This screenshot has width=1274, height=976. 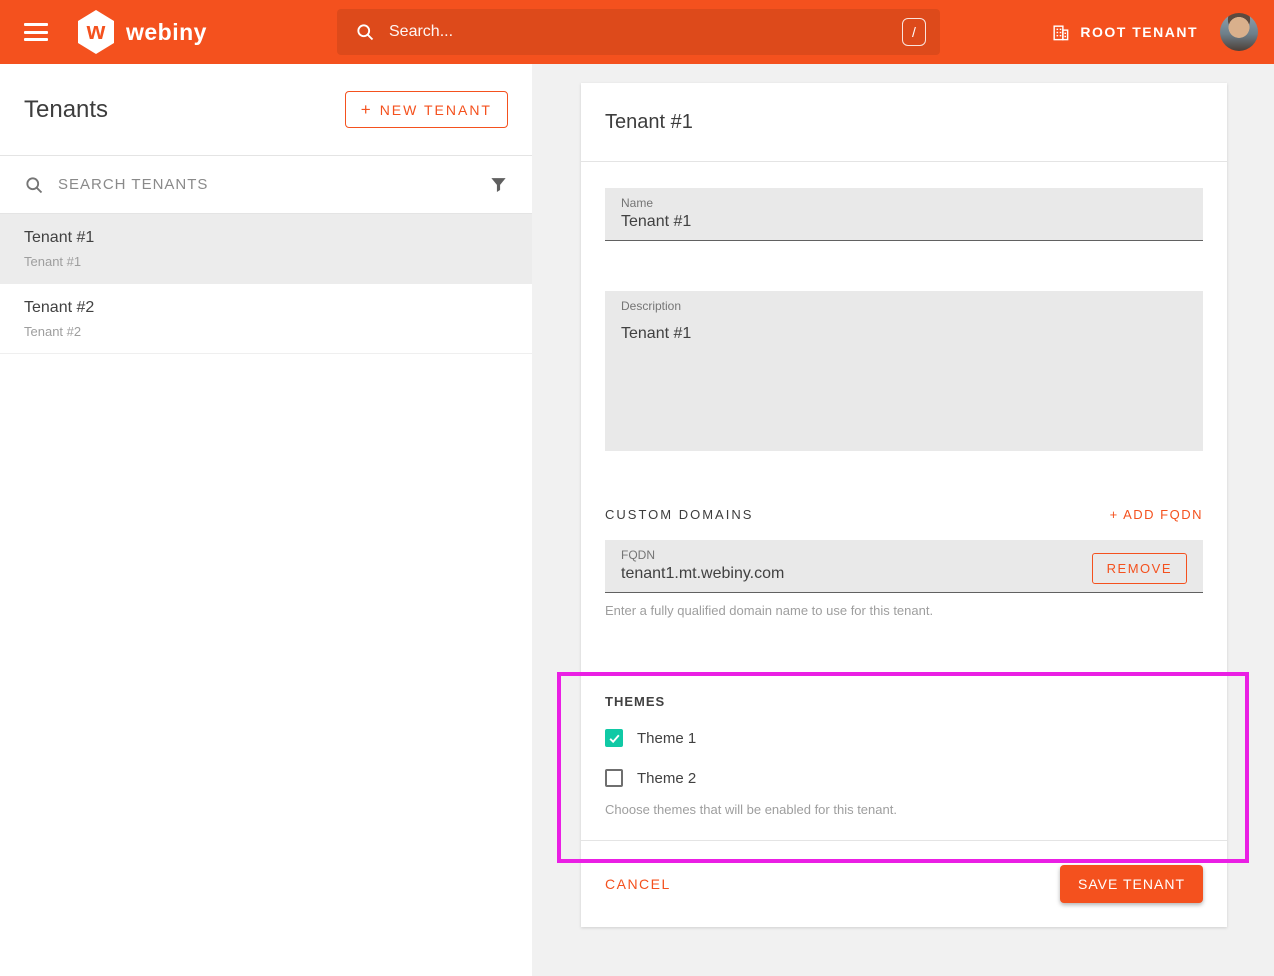 What do you see at coordinates (904, 738) in the screenshot?
I see `theme-checkbox-row: Theme 1` at bounding box center [904, 738].